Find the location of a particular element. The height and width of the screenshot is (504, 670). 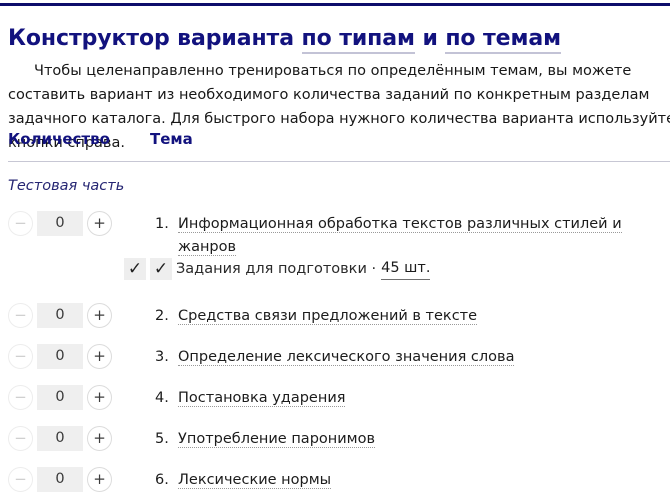

page-title-link-by-topics: по темам is located at coordinates (503, 39).